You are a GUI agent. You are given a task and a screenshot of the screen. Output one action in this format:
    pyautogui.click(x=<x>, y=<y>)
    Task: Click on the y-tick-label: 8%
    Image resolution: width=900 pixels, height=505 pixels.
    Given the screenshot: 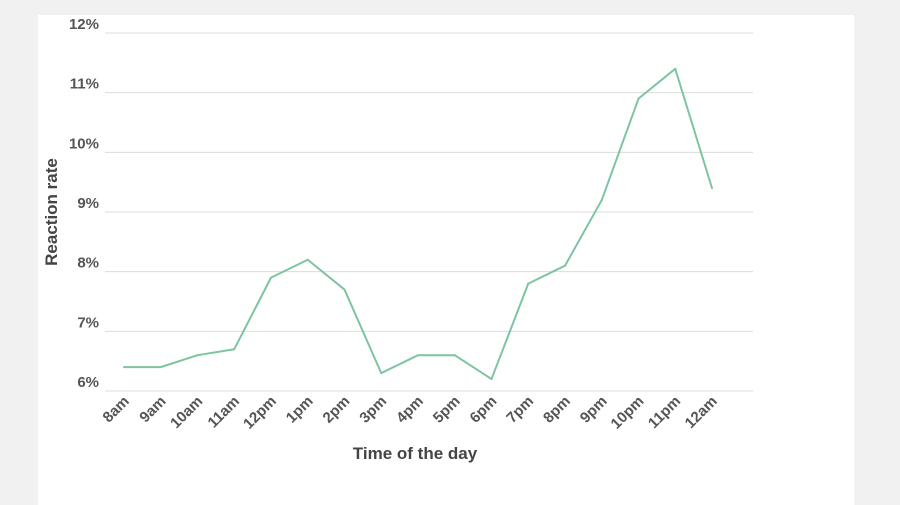 What is the action you would take?
    pyautogui.click(x=88, y=263)
    